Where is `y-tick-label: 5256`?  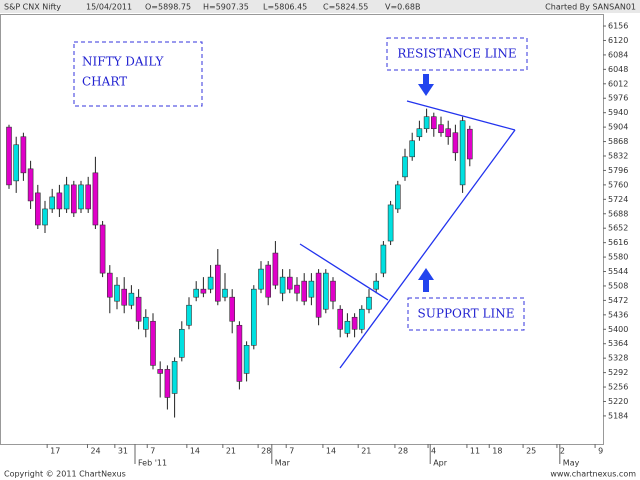 y-tick-label: 5256 is located at coordinates (618, 387).